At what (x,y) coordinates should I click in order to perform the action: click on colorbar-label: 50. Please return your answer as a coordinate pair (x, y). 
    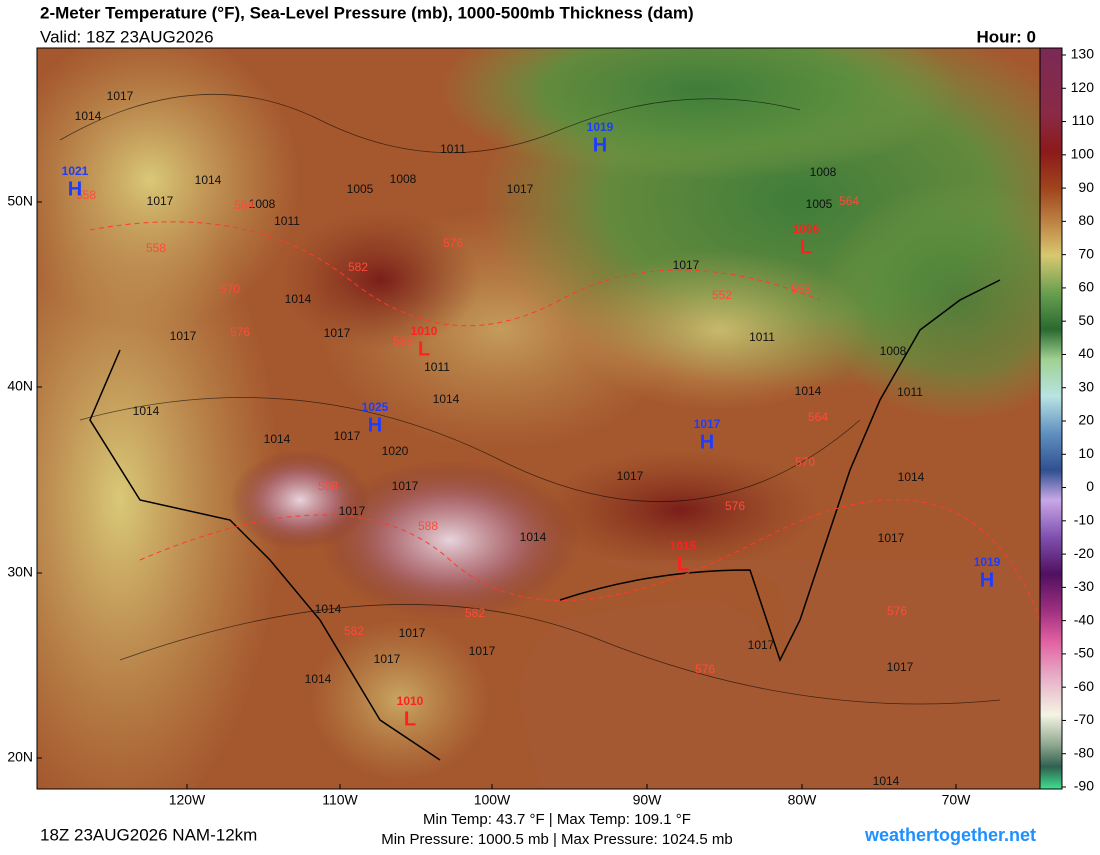
    Looking at the image, I should click on (1086, 320).